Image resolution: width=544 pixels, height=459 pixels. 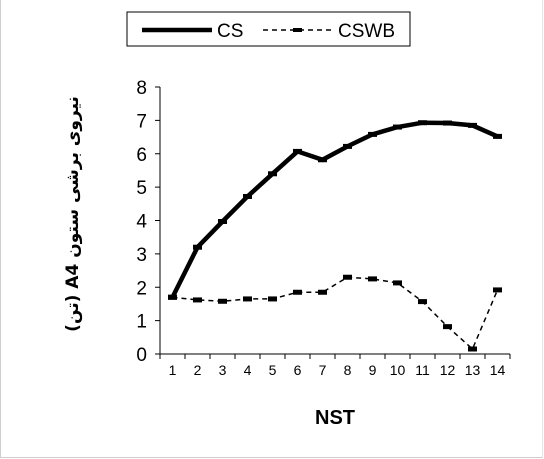 What do you see at coordinates (248, 370) in the screenshot?
I see `x-tick-label: 4` at bounding box center [248, 370].